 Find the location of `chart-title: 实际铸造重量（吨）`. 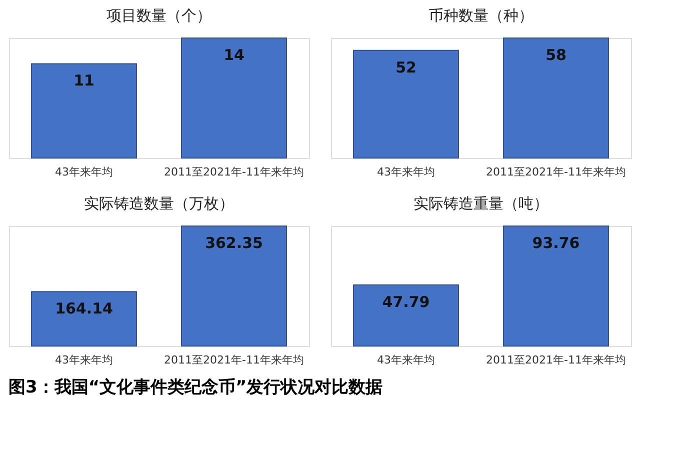

chart-title: 实际铸造重量（吨） is located at coordinates (481, 203).